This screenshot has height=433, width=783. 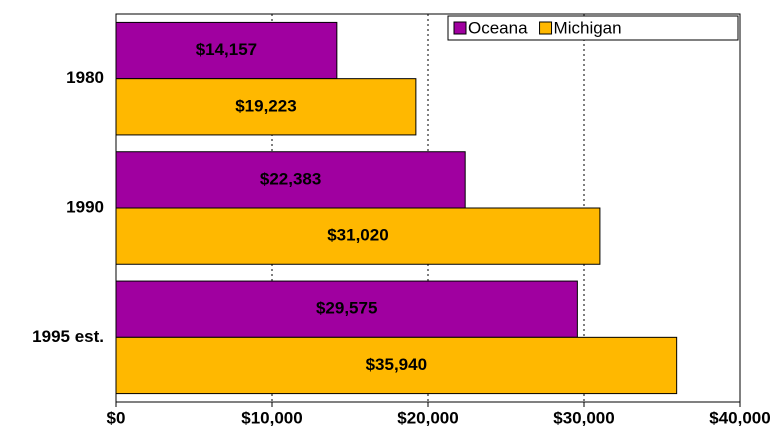 I want to click on y-tick-label: 1995 est., so click(x=68, y=336).